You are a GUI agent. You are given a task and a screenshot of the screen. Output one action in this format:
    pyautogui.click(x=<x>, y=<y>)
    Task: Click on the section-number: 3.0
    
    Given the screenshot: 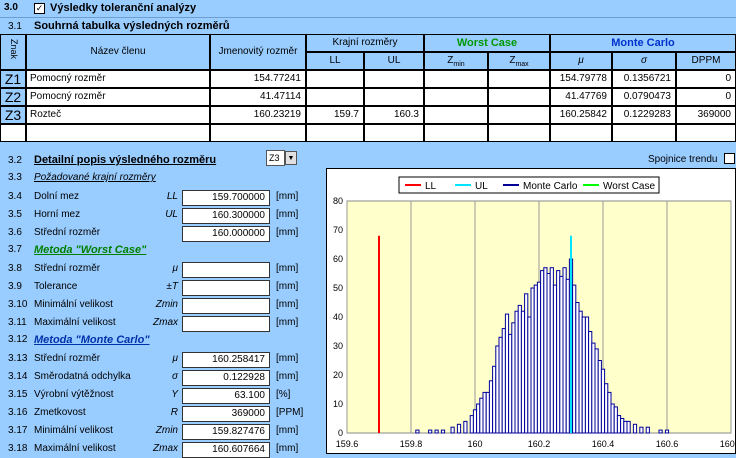 What is the action you would take?
    pyautogui.click(x=11, y=7)
    